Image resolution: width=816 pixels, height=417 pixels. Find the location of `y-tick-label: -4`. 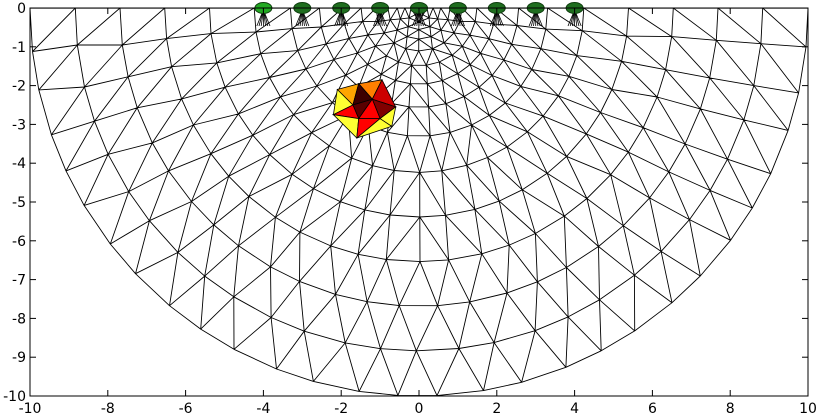

y-tick-label: -4 is located at coordinates (19, 164).